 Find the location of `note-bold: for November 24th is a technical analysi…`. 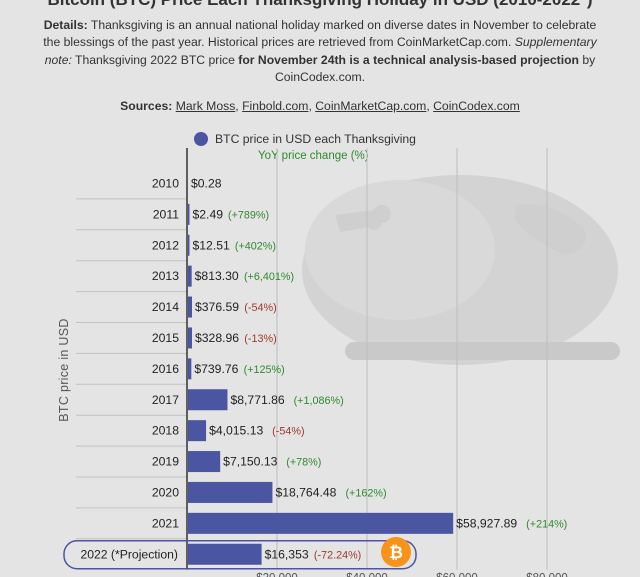

note-bold: for November 24th is a technical analysi… is located at coordinates (408, 59).